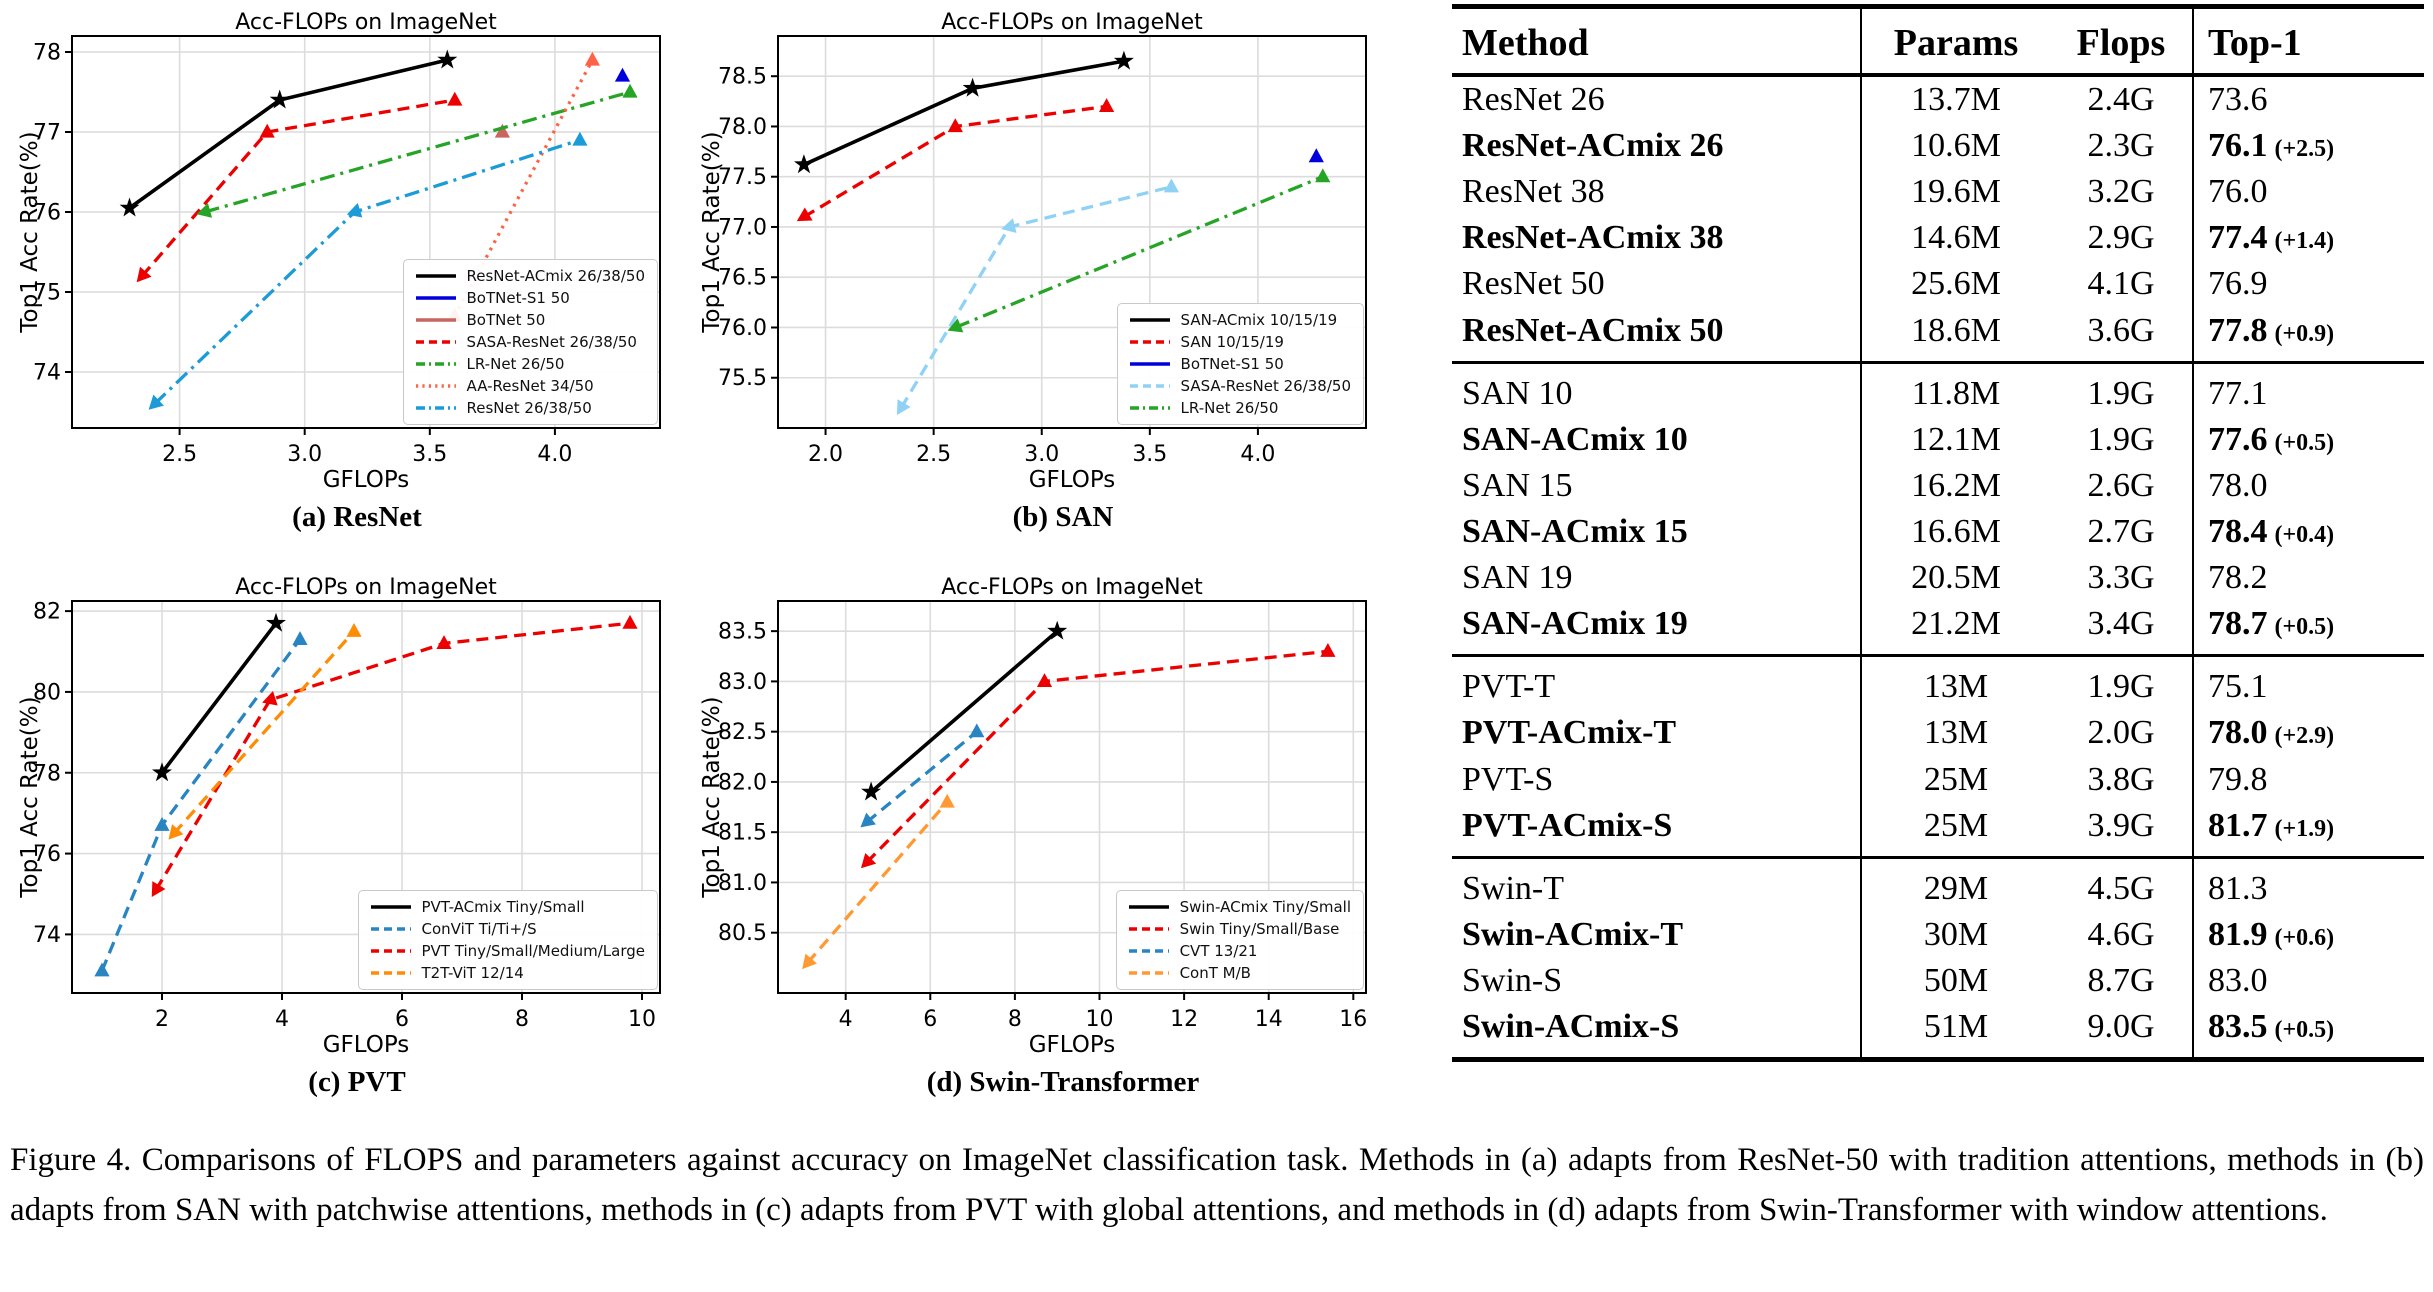 The height and width of the screenshot is (1292, 2433). I want to click on top1-delta: (+0.5), so click(2304, 627).